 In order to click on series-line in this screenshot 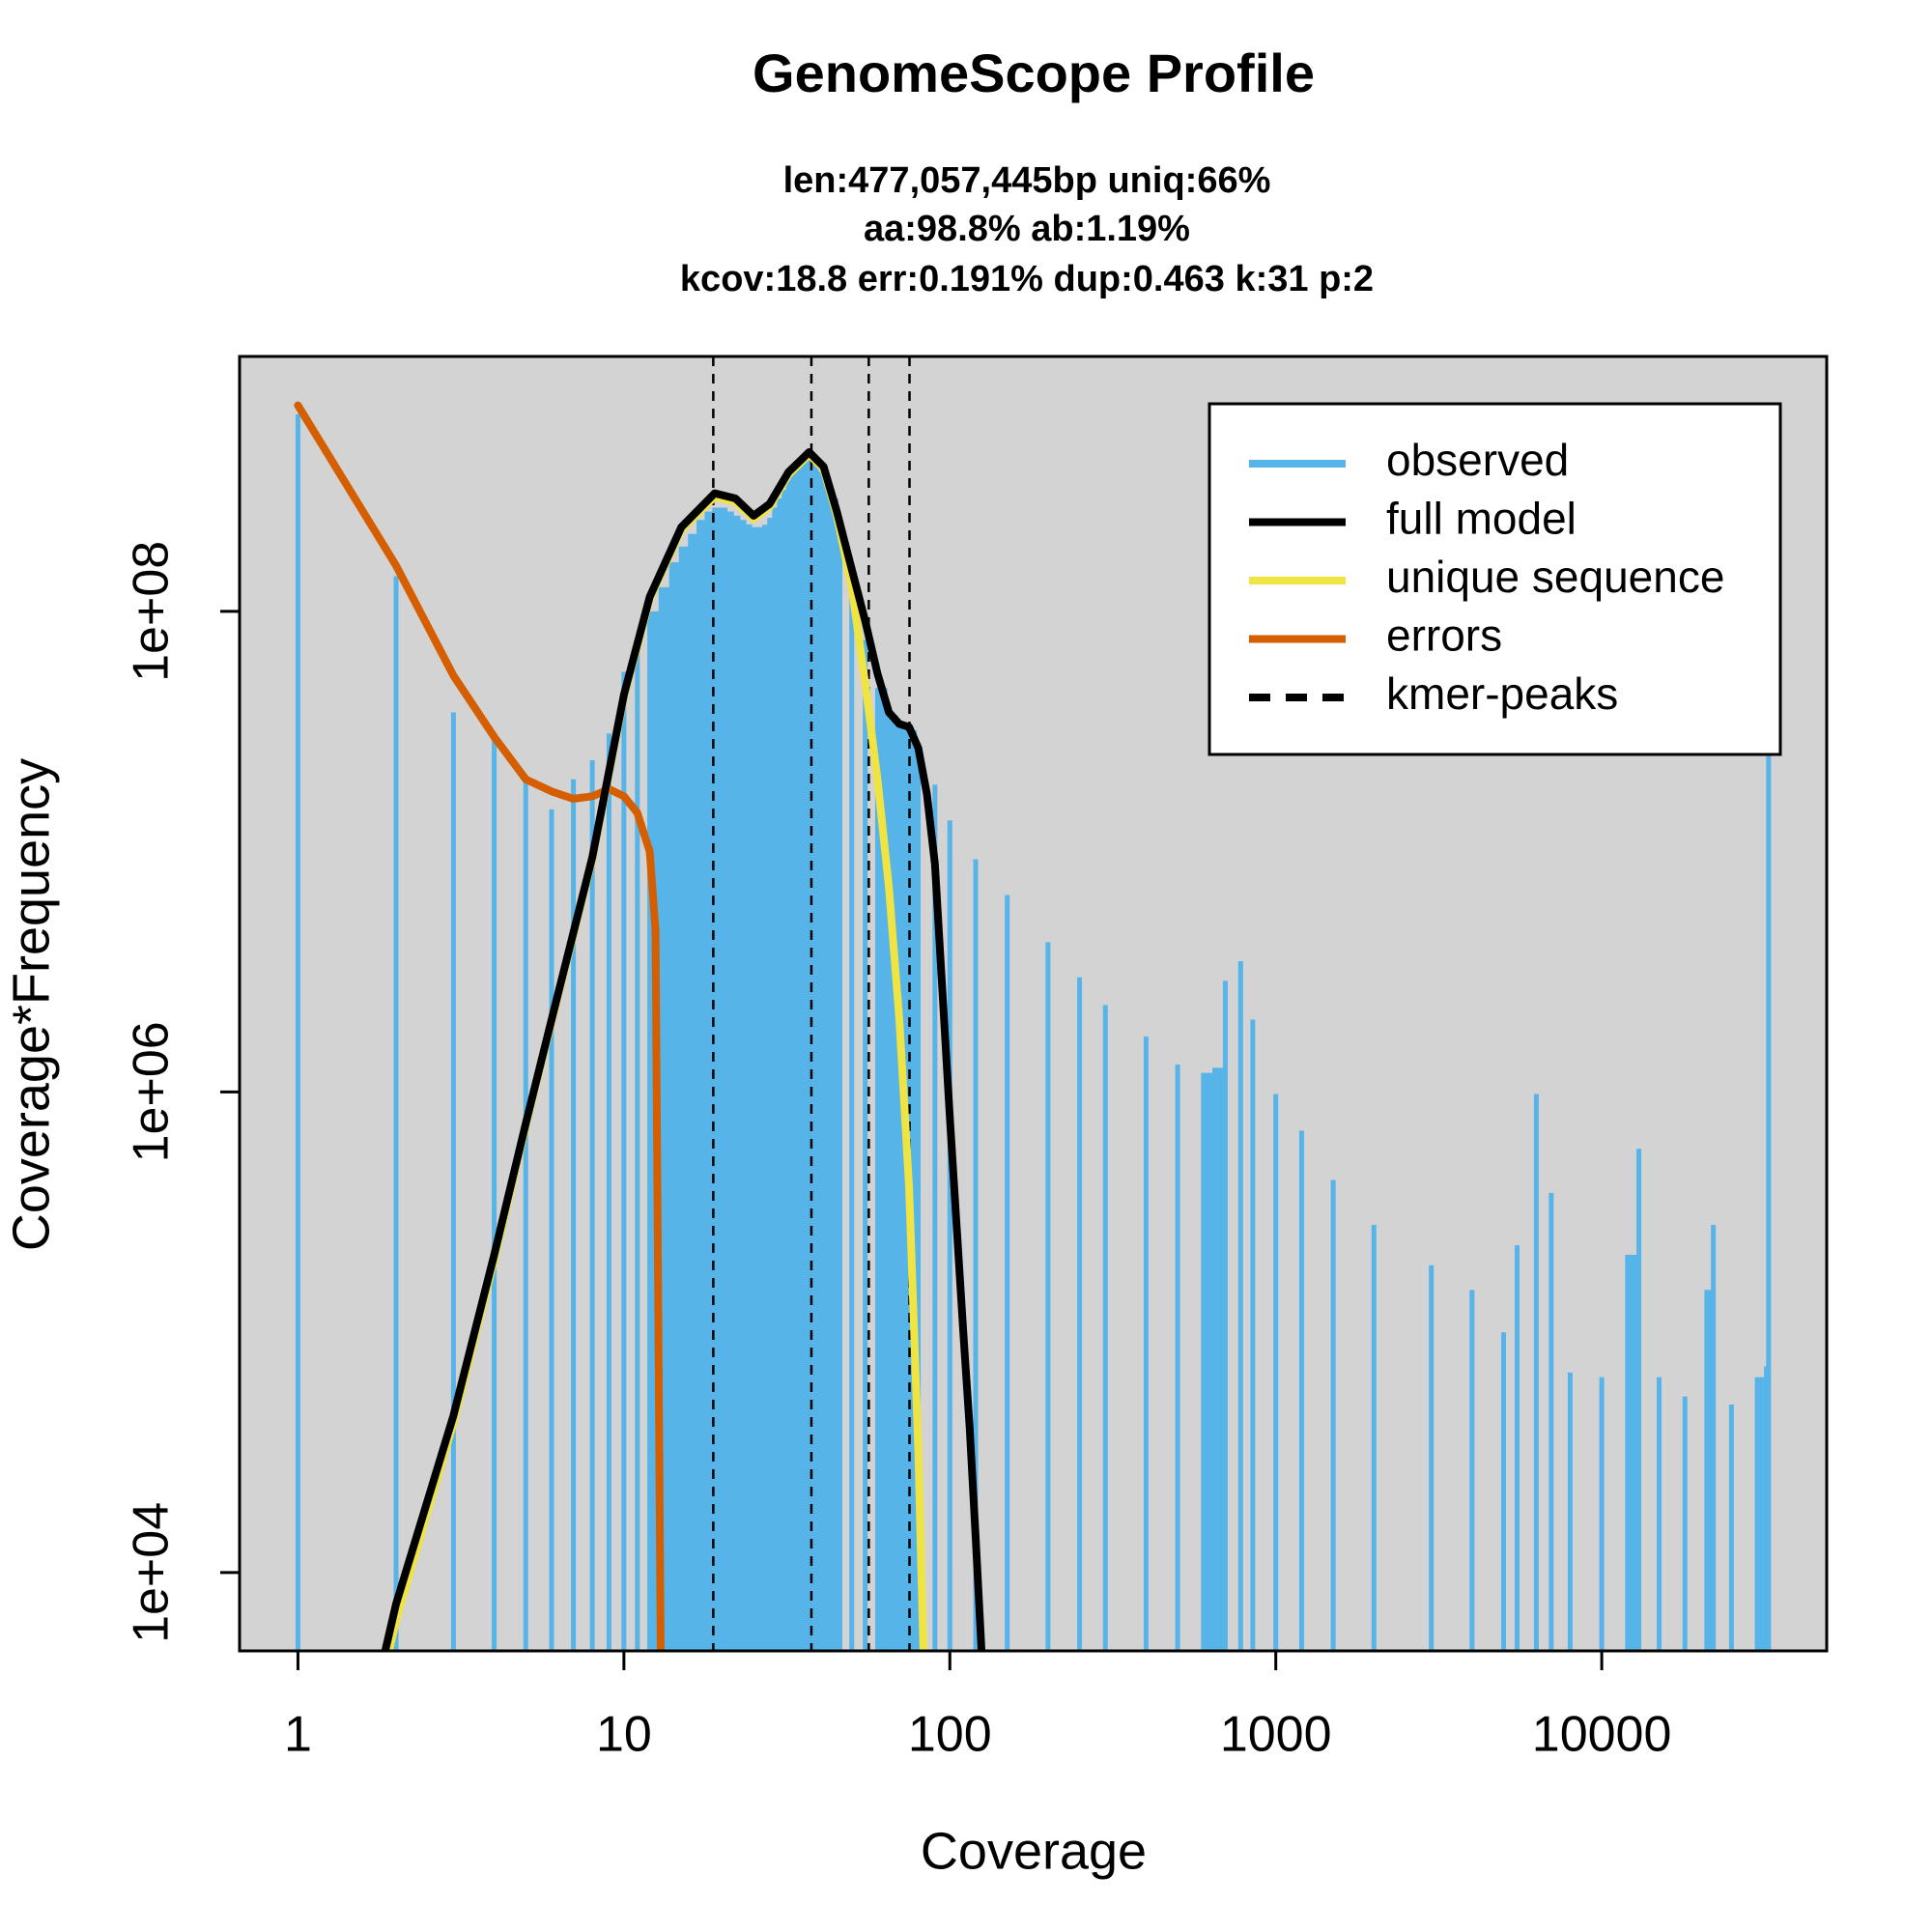, I will do `click(479, 1026)`.